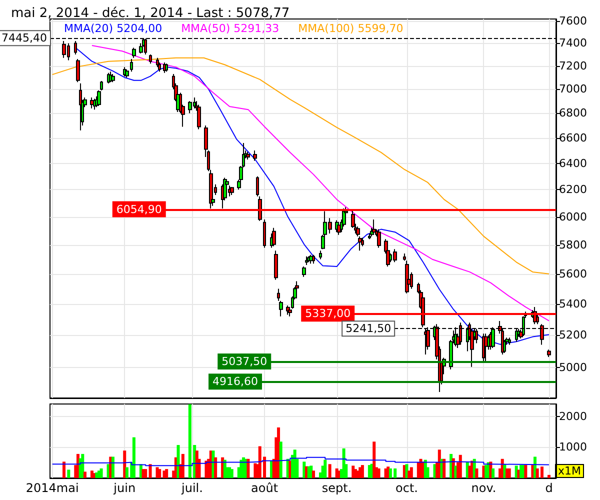  What do you see at coordinates (52, 488) in the screenshot?
I see `x-tick-label: 2014mai` at bounding box center [52, 488].